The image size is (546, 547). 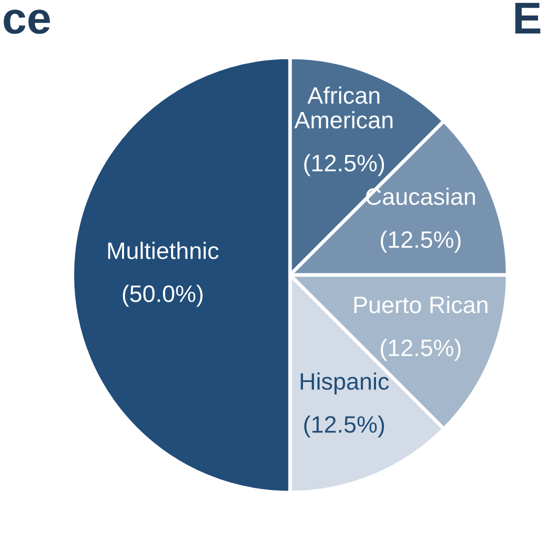 I want to click on data-label: (50.0%), so click(x=162, y=295).